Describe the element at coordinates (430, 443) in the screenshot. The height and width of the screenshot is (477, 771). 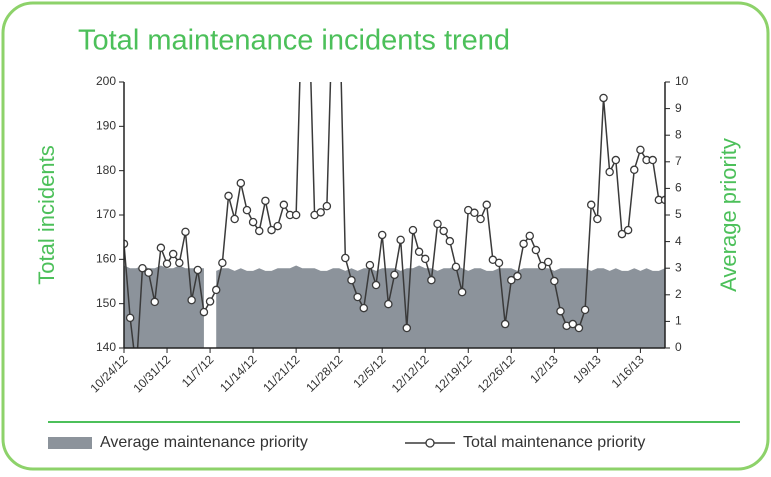
I see `legend-marker` at that location.